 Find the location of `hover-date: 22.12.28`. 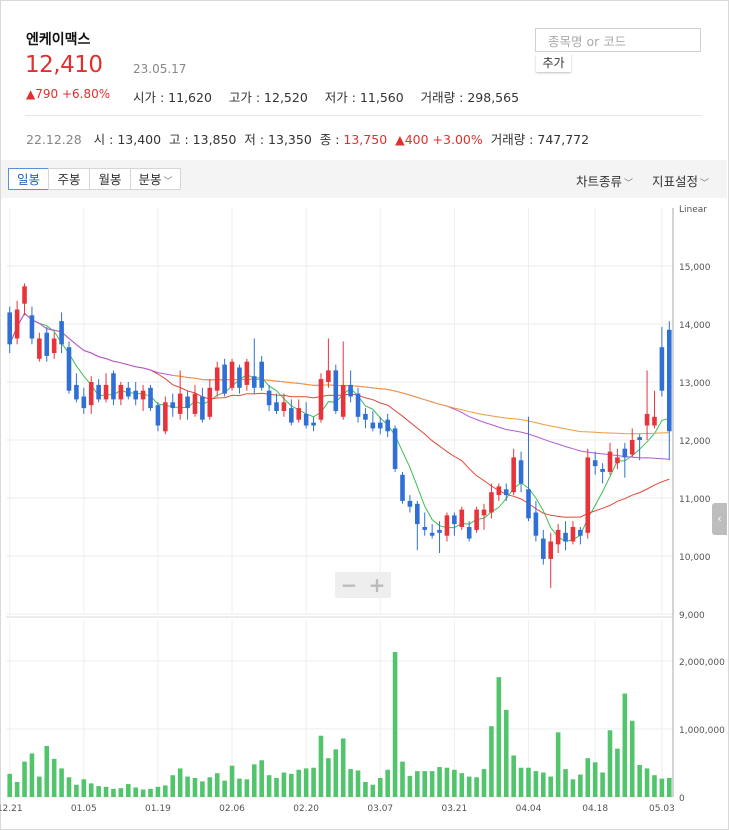

hover-date: 22.12.28 is located at coordinates (54, 139).